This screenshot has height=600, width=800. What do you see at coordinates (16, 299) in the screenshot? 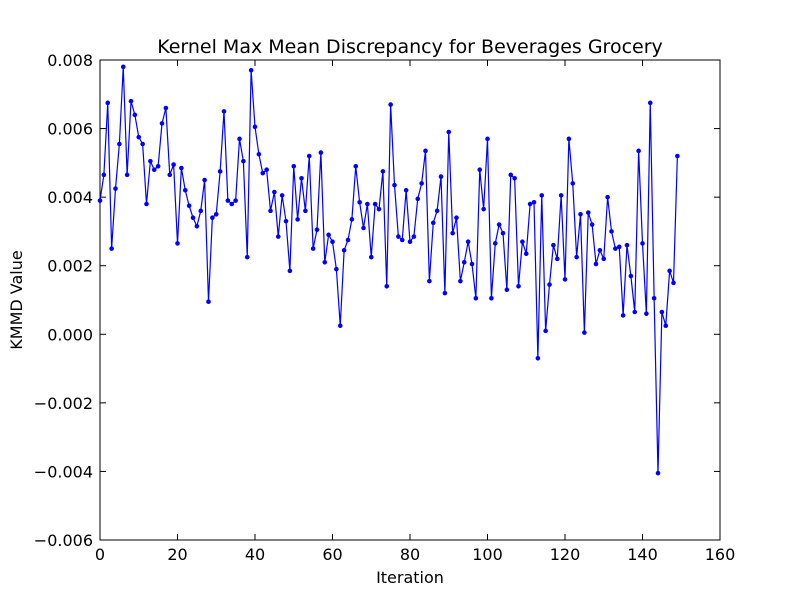
I see `y-axis-label: KMMD Value` at bounding box center [16, 299].